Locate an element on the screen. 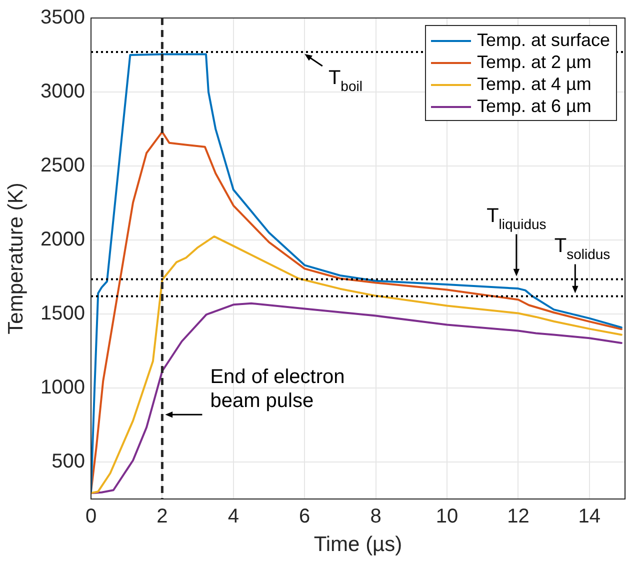  x-tick-label: 8 is located at coordinates (376, 517).